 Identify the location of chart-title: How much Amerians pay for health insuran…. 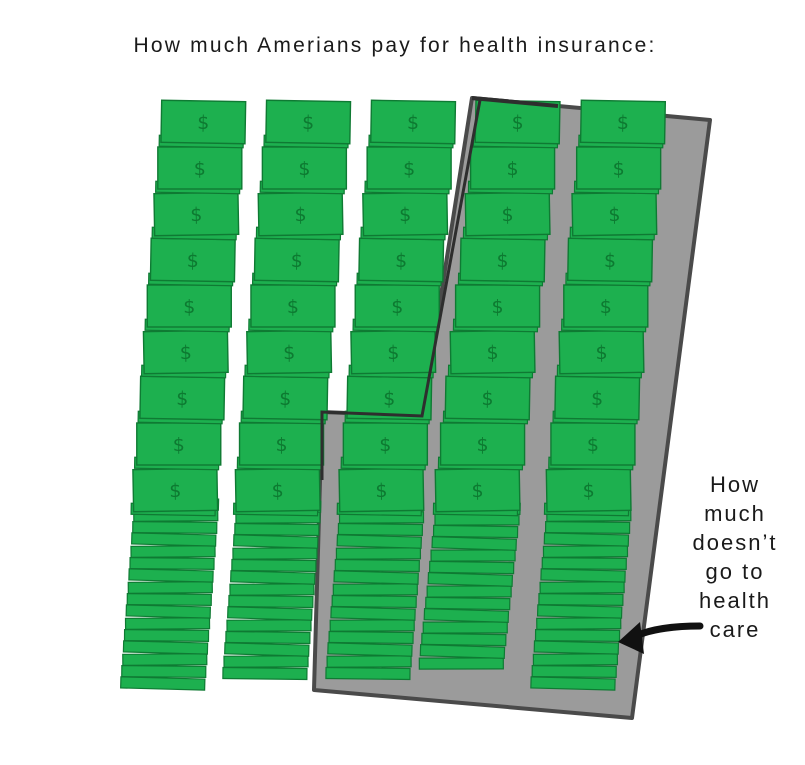
(395, 45).